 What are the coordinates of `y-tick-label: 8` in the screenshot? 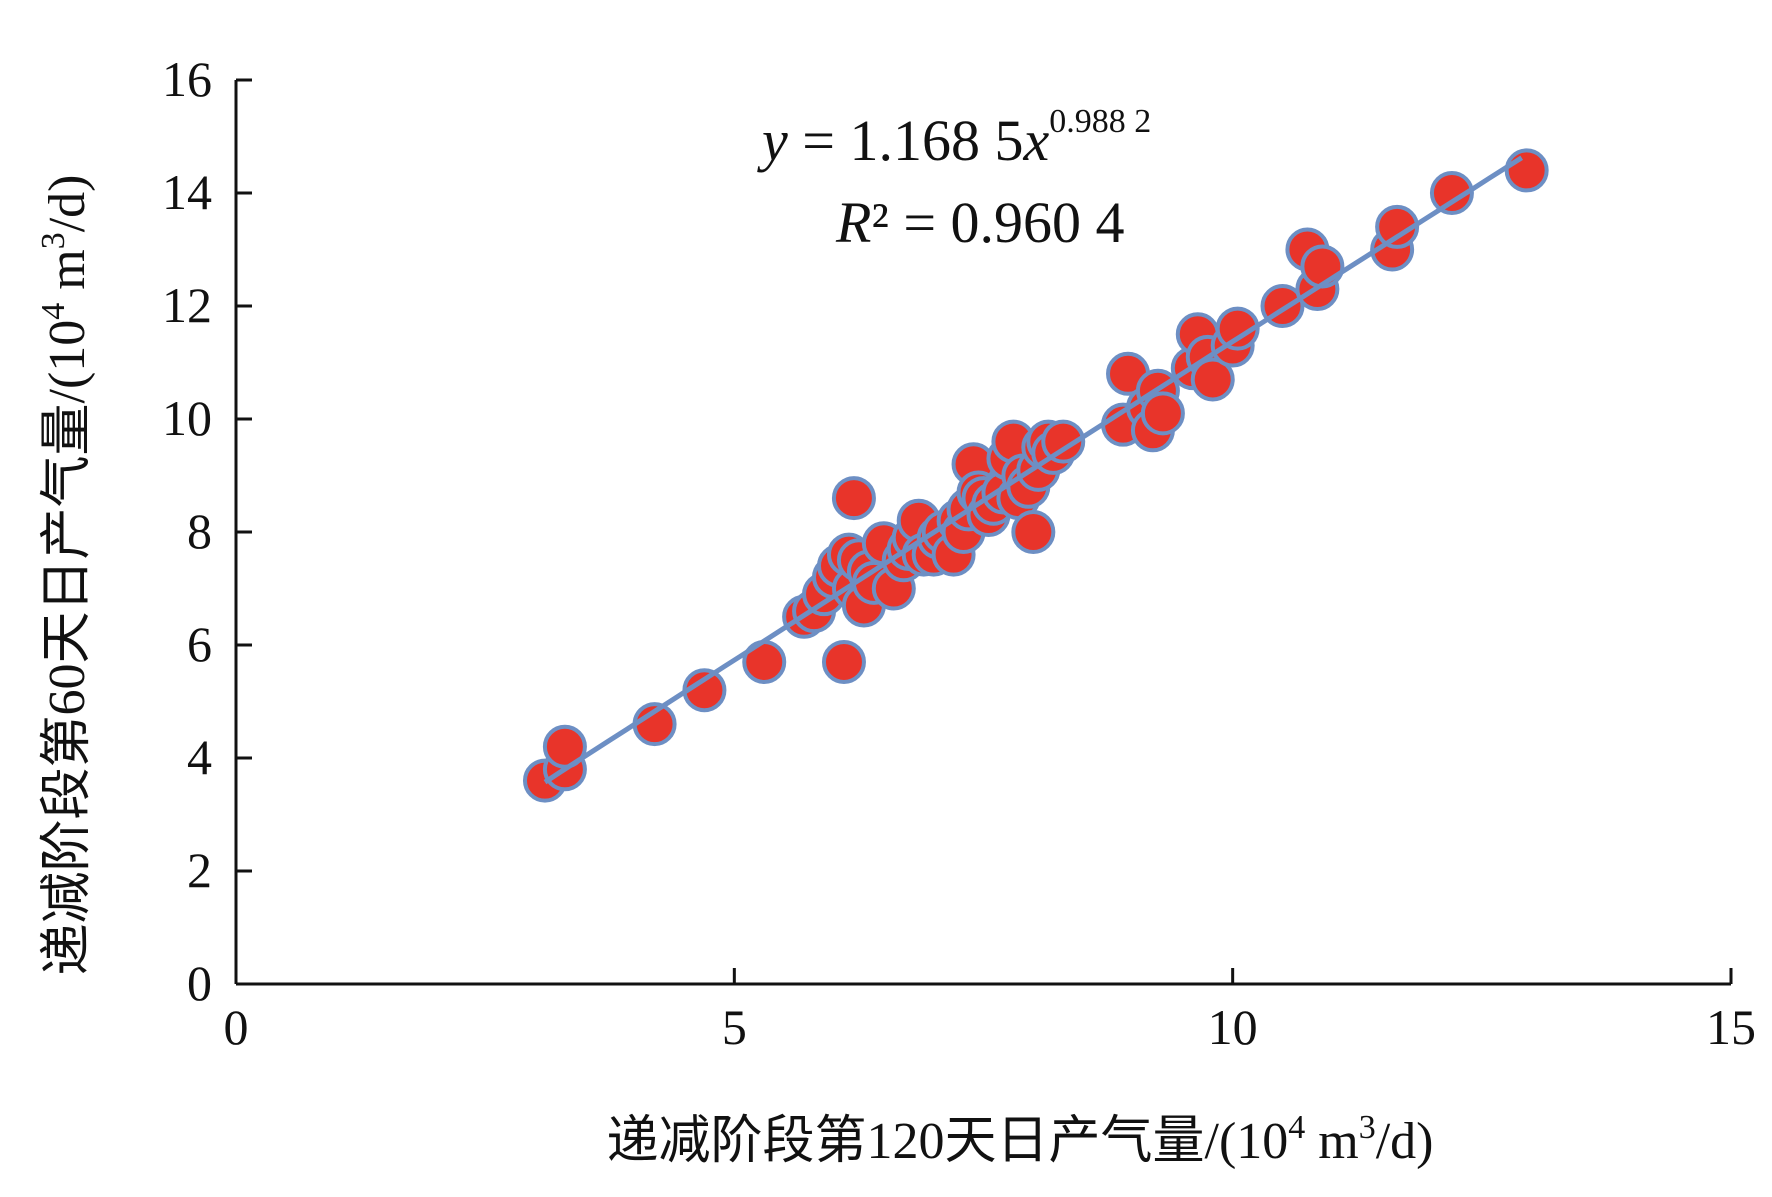 It's located at (199, 531).